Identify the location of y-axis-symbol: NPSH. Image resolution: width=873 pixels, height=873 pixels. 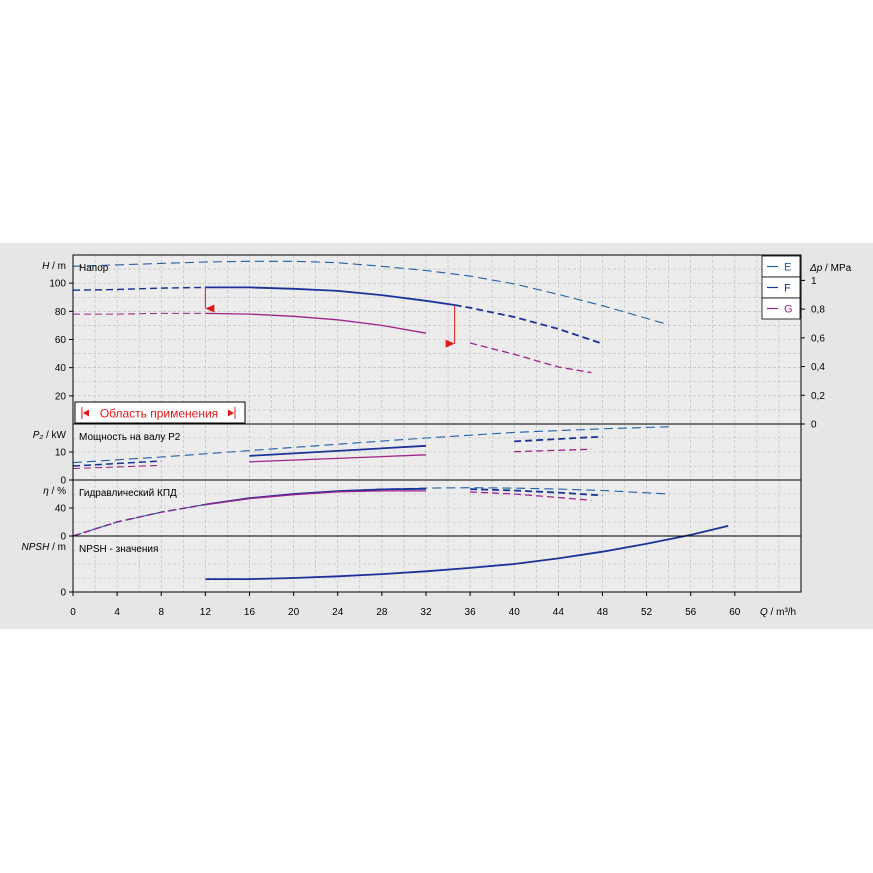
(36, 547).